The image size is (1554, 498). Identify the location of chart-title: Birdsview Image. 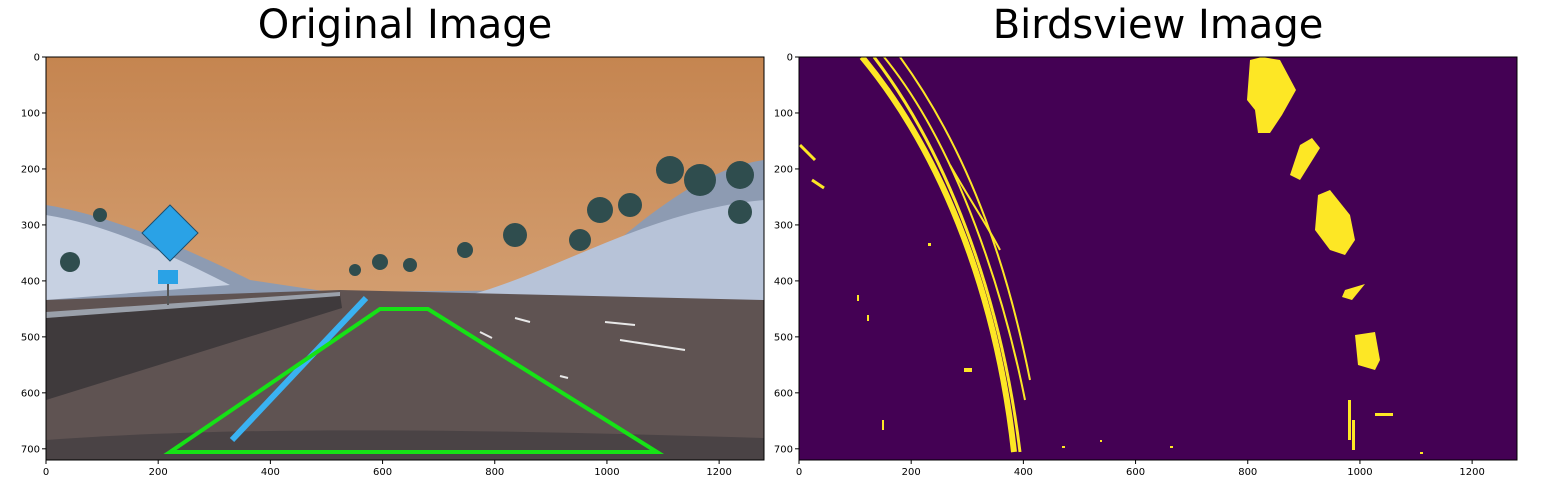
(1158, 25).